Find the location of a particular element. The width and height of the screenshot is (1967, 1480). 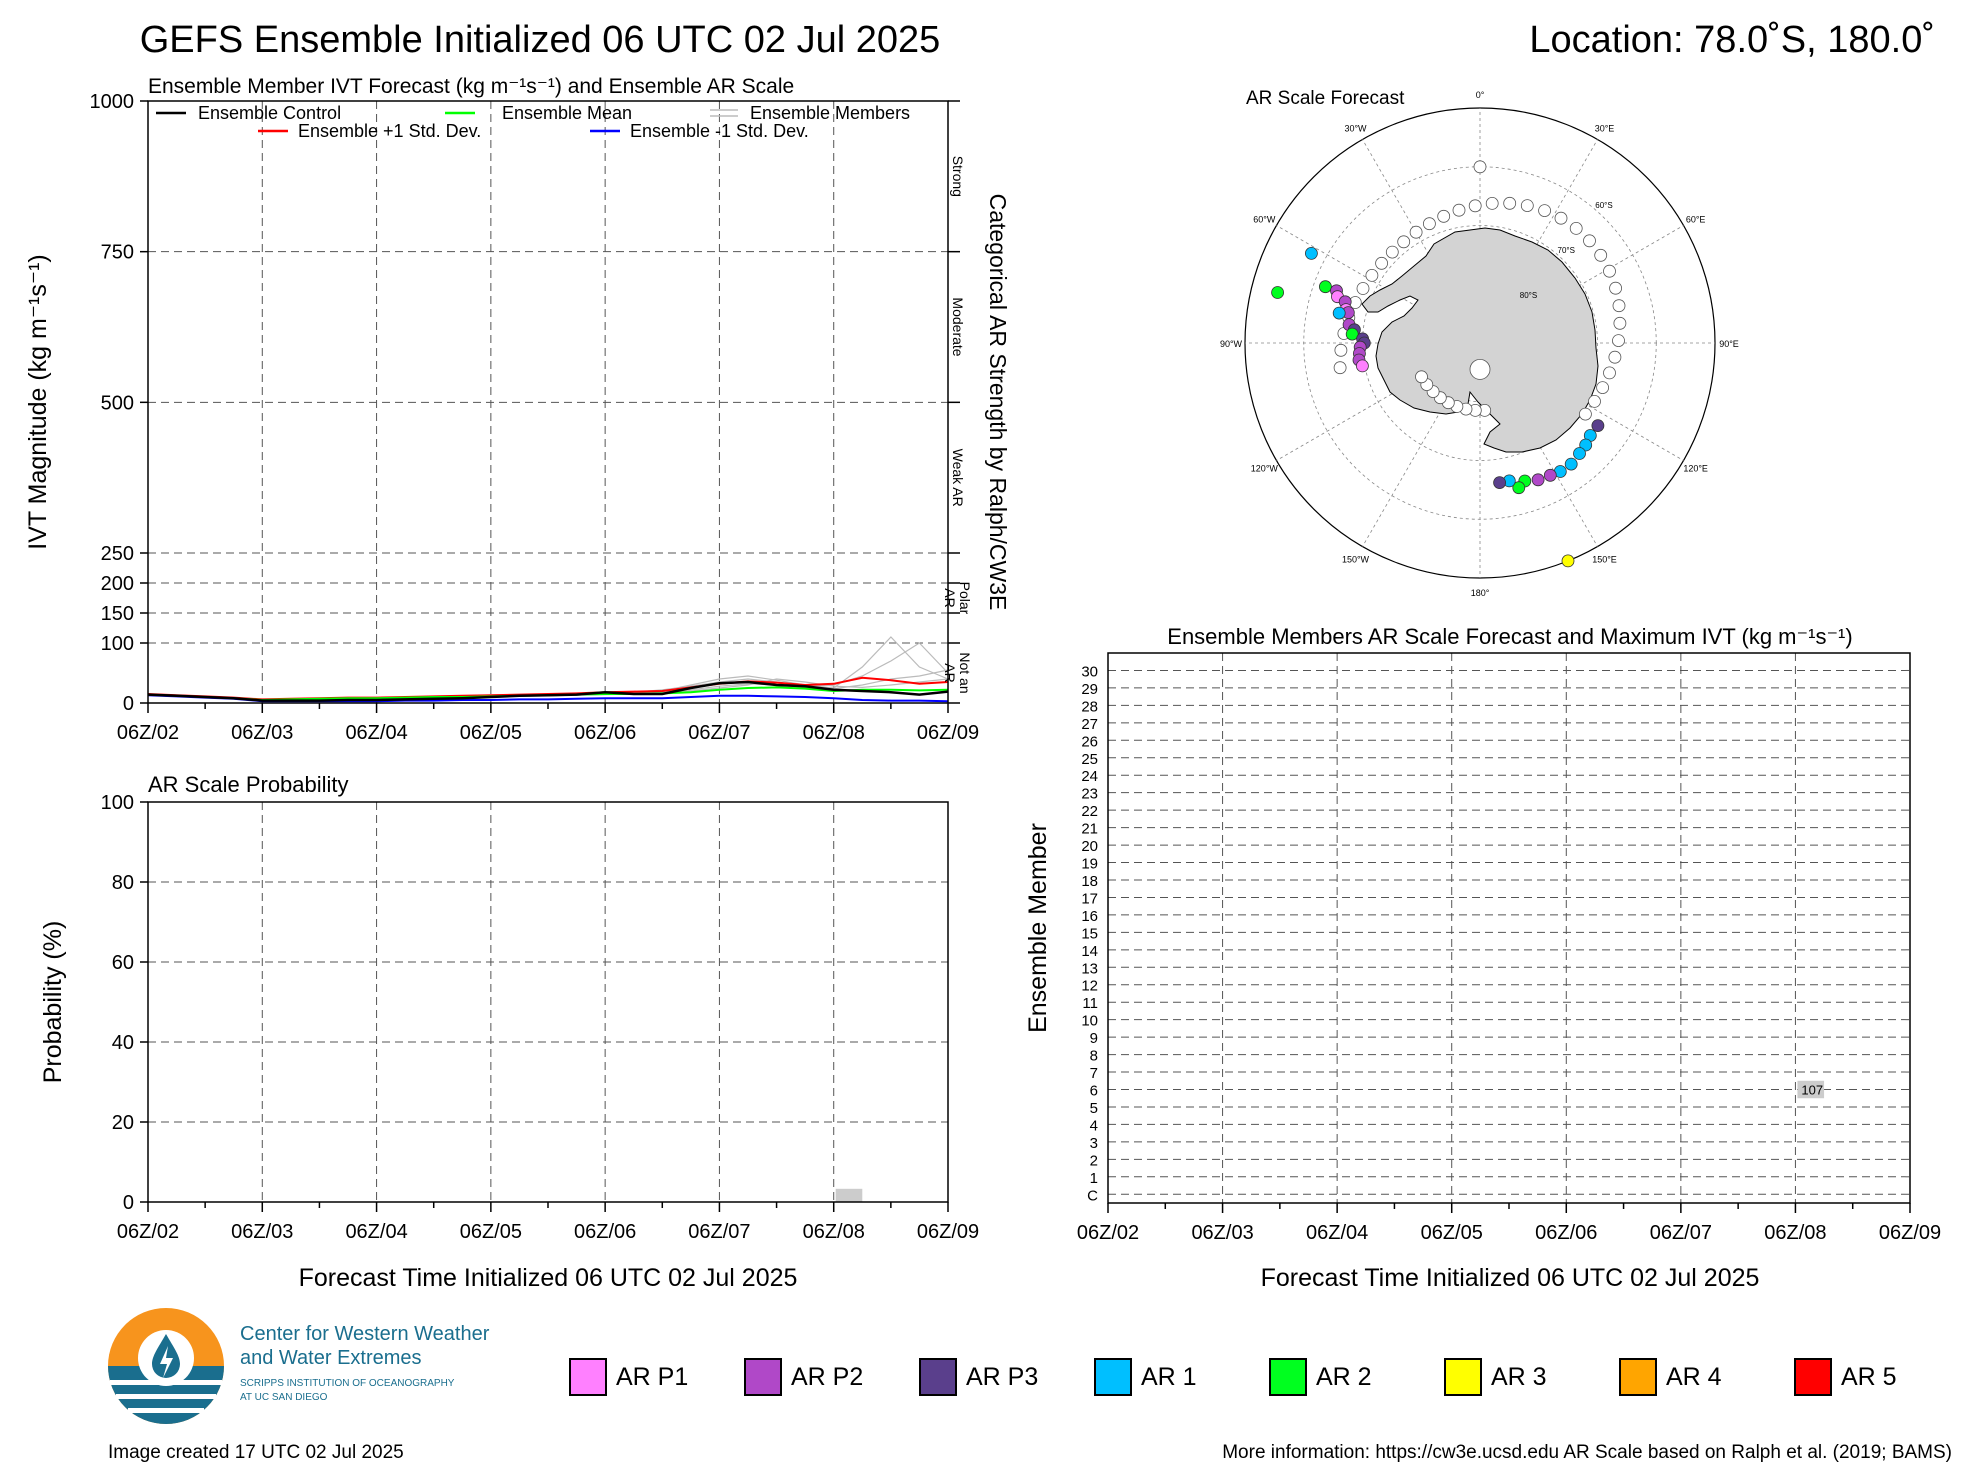

map-longitude-label: 90°W is located at coordinates (1231, 344).